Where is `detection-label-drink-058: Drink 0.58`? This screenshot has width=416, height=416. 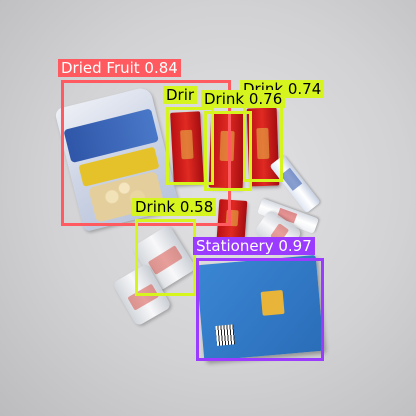
detection-label-drink-058: Drink 0.58 is located at coordinates (174, 207).